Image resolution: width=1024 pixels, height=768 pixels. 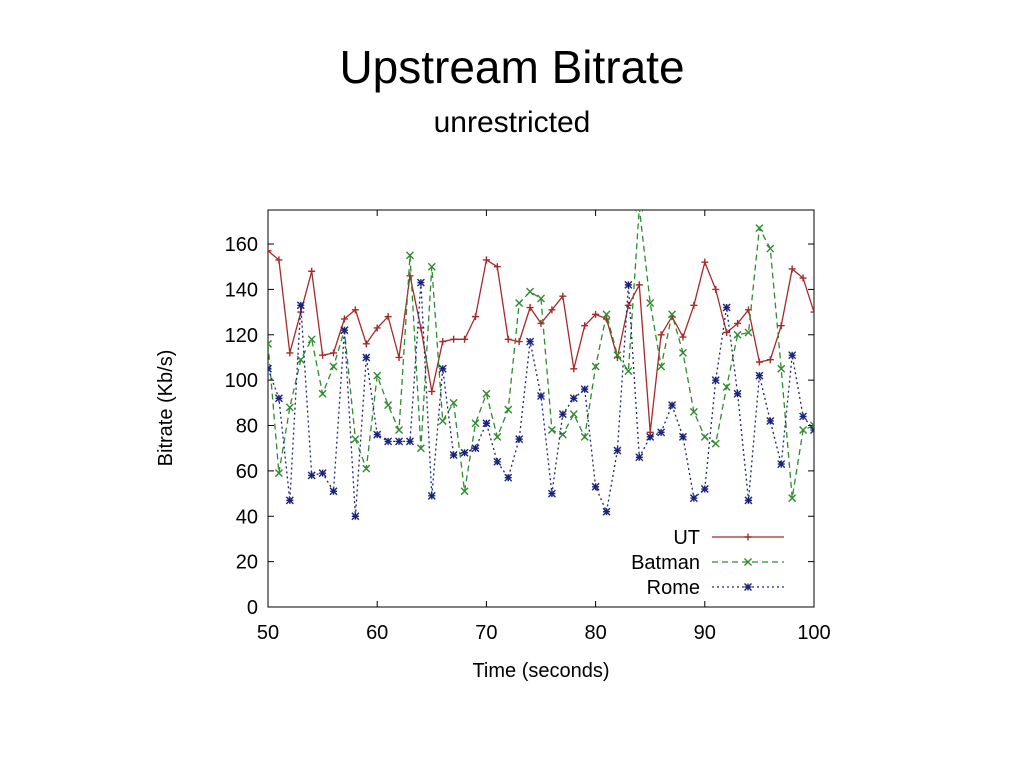 What do you see at coordinates (247, 427) in the screenshot?
I see `y-tick-label: 80` at bounding box center [247, 427].